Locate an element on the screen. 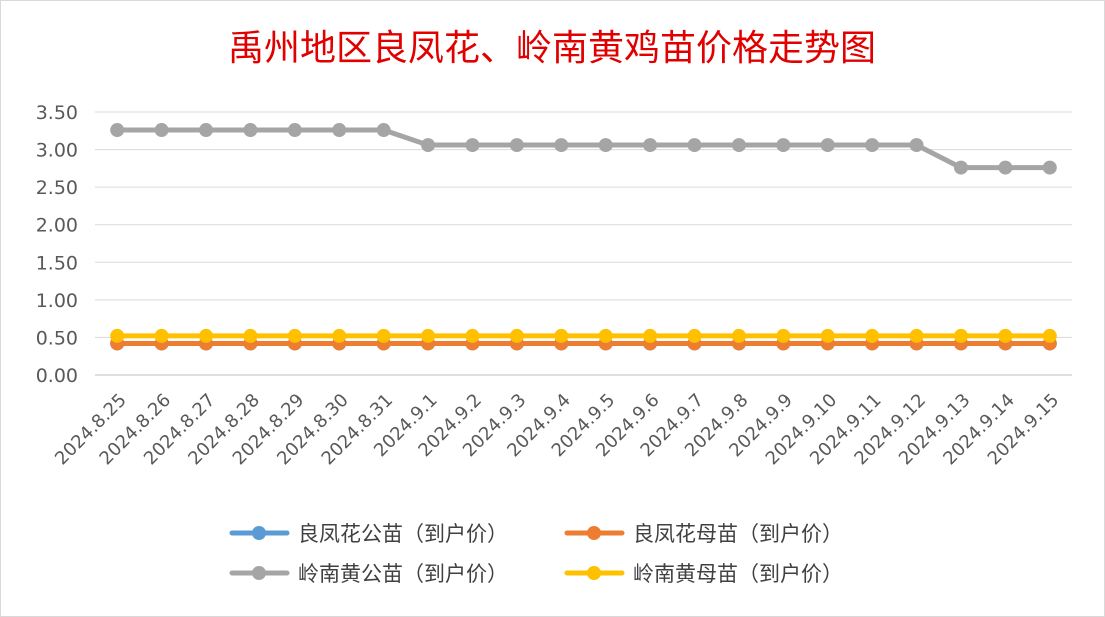  legend-item: 良凤花公苗（到户价） is located at coordinates (368, 534).